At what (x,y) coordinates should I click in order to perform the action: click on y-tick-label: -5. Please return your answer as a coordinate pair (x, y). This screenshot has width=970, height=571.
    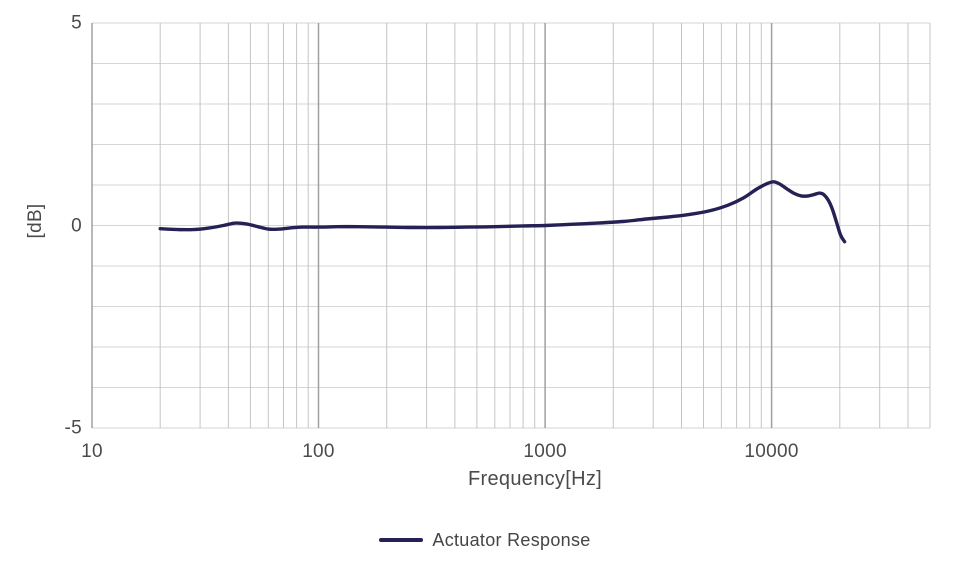
    Looking at the image, I should click on (73, 428).